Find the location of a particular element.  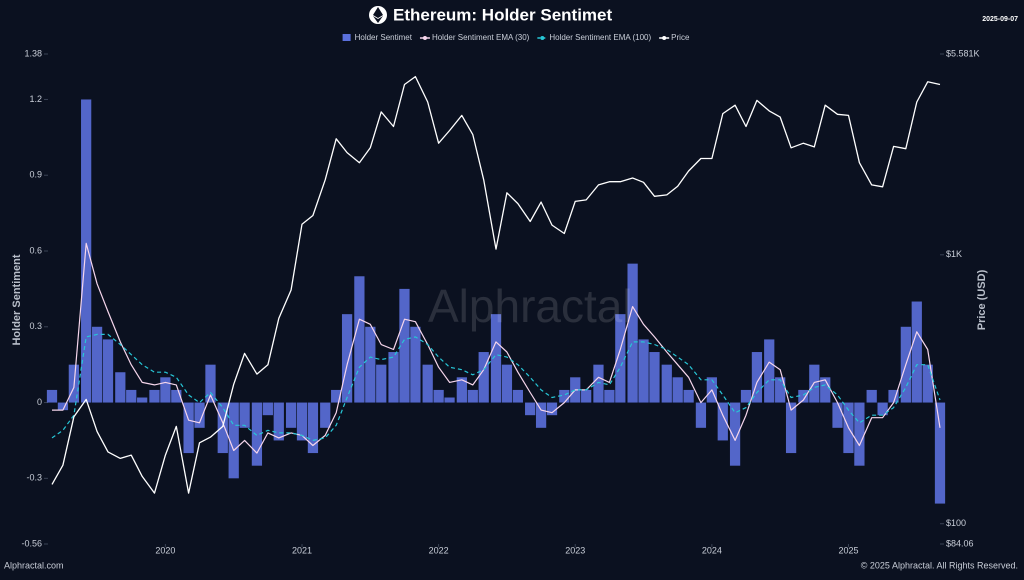

legend-label: Holder Sentiment EMA (100) is located at coordinates (600, 37).